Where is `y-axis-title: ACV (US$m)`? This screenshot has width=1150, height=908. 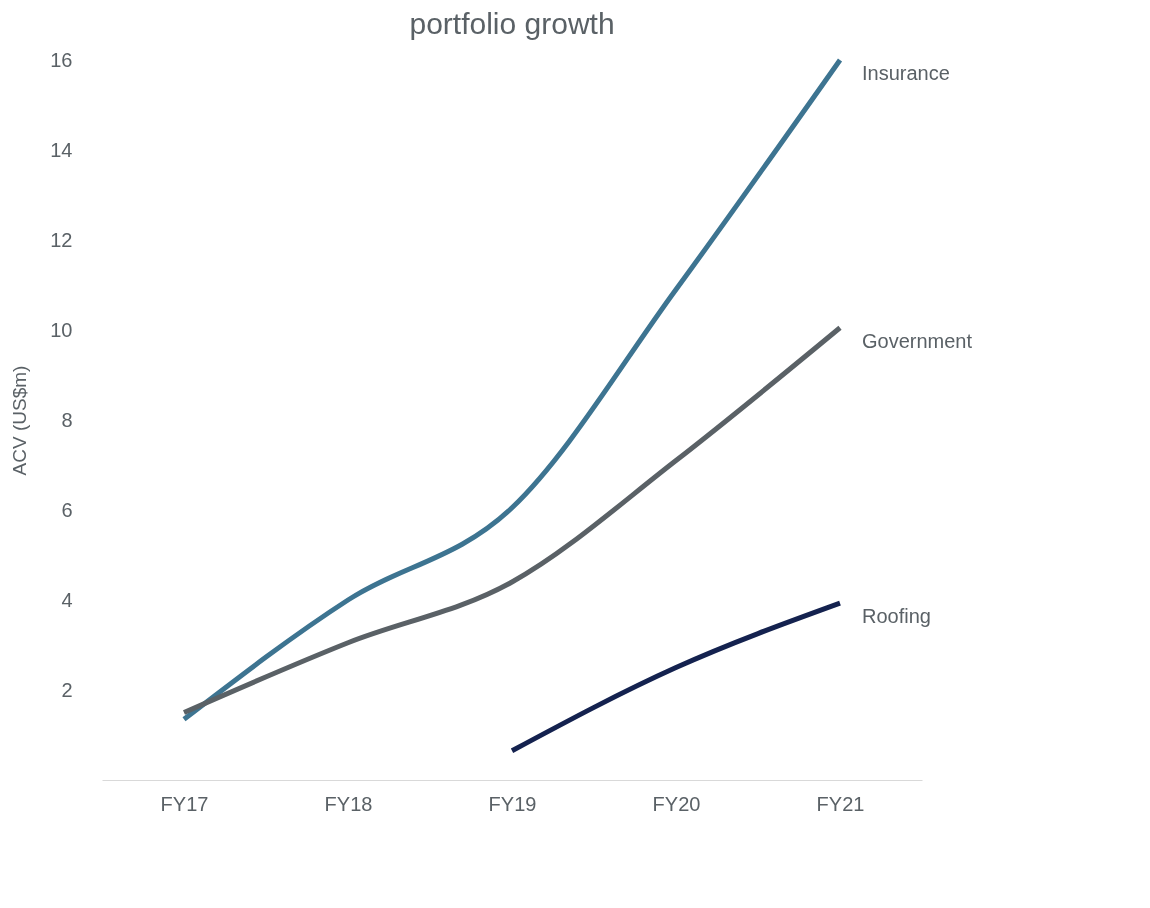 y-axis-title: ACV (US$m) is located at coordinates (20, 420).